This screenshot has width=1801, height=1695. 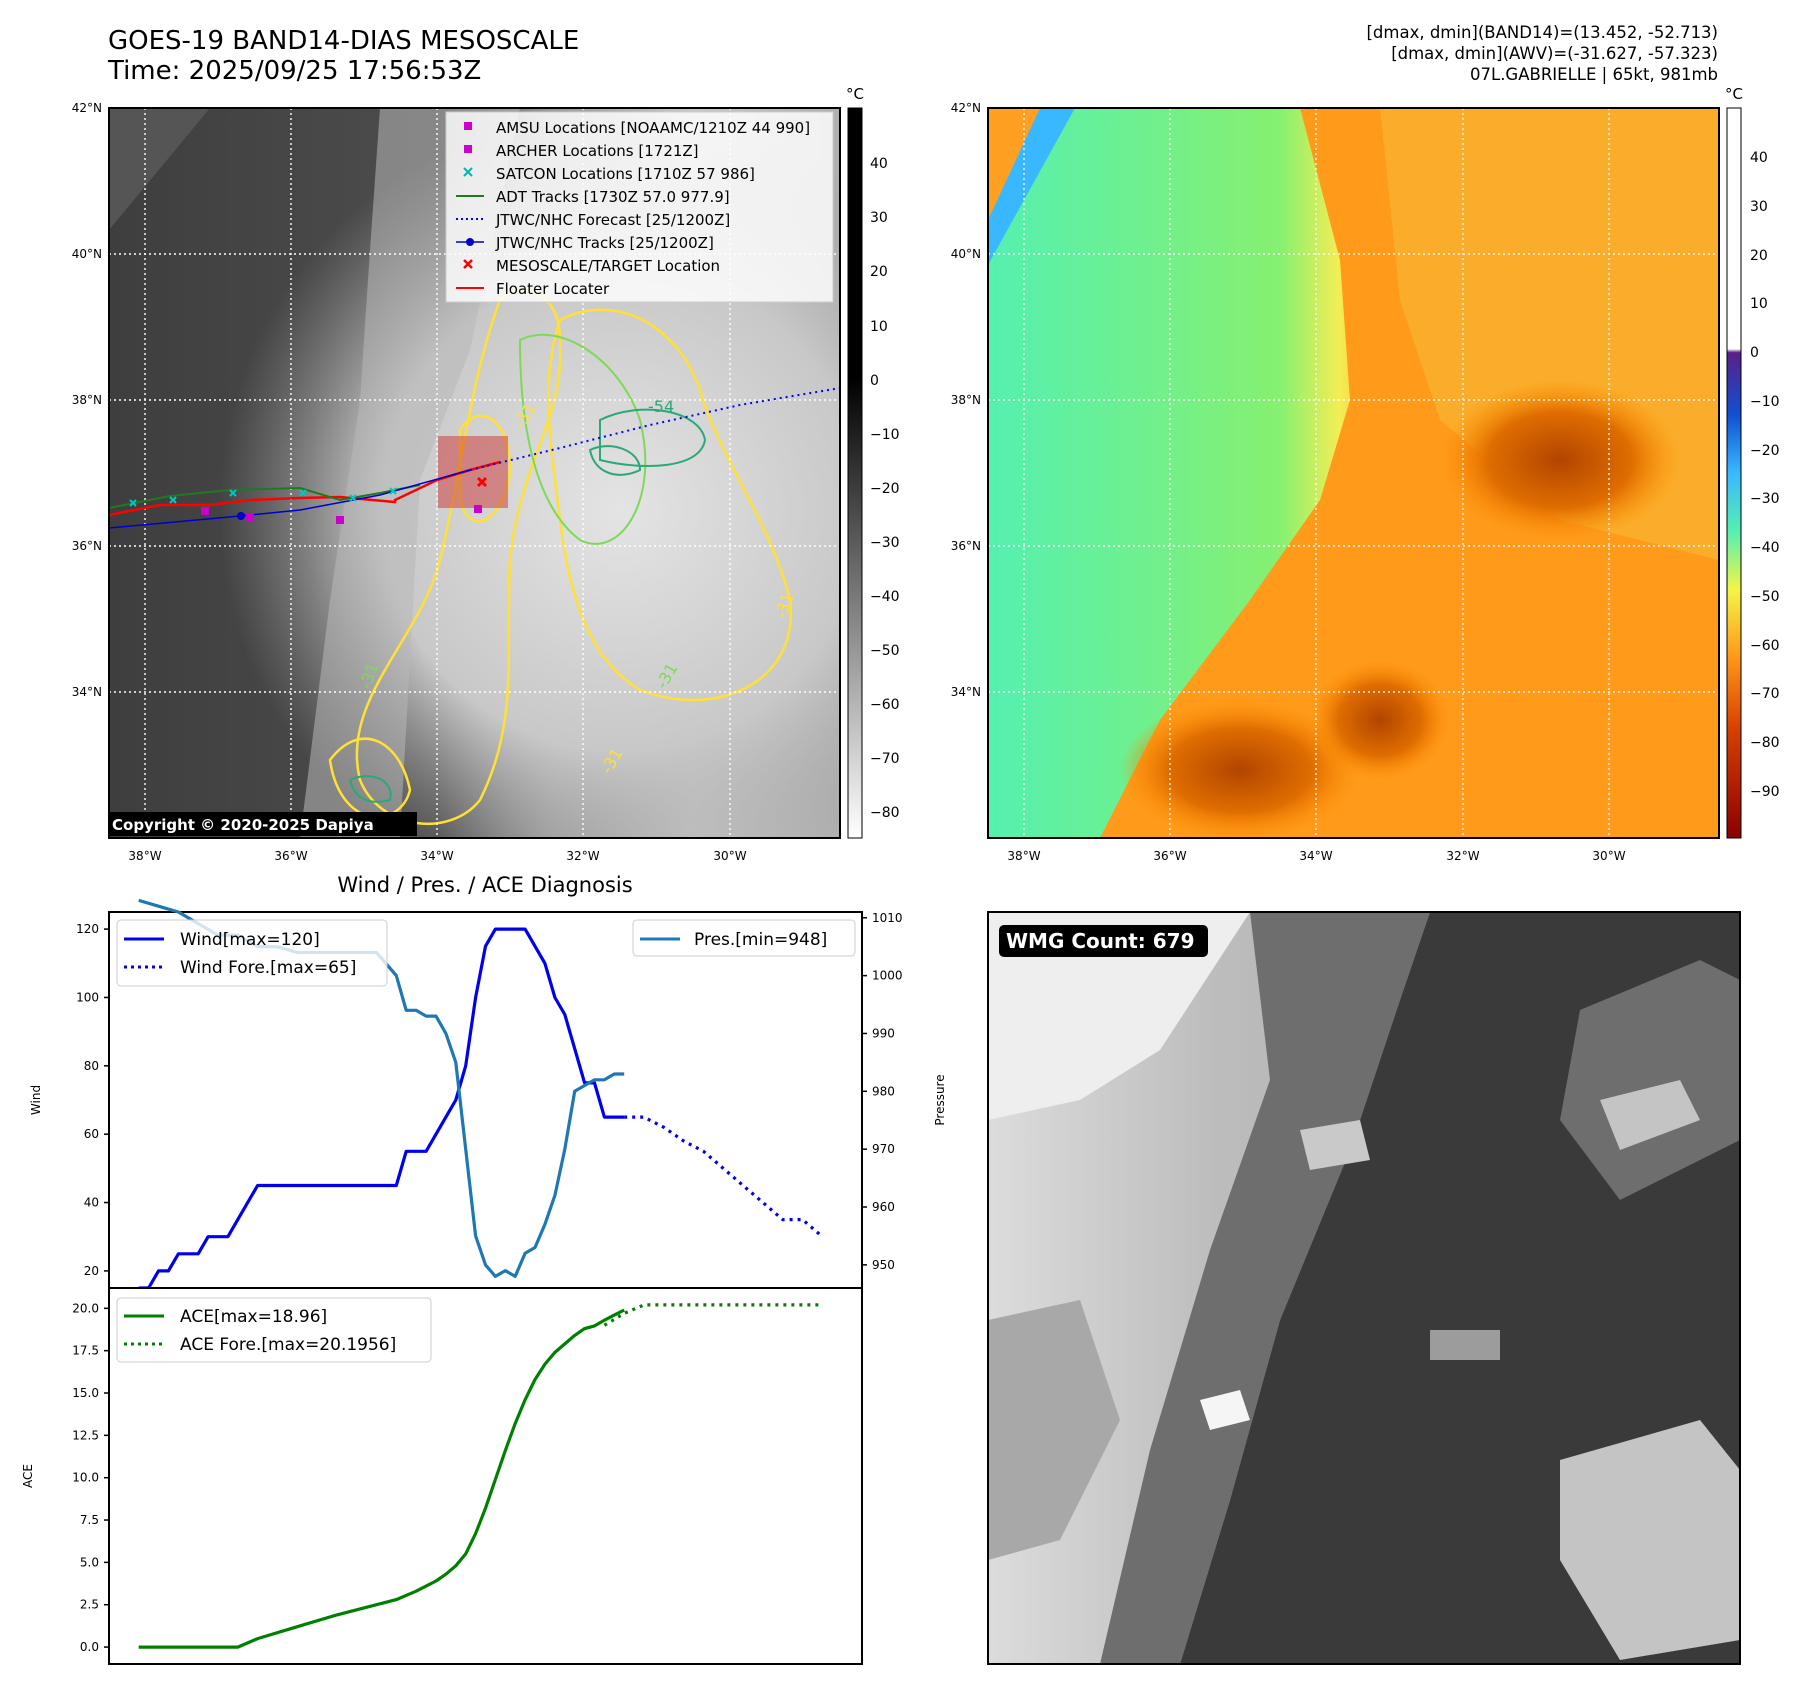 What do you see at coordinates (89, 1562) in the screenshot?
I see `ace-tick-label: 5.0` at bounding box center [89, 1562].